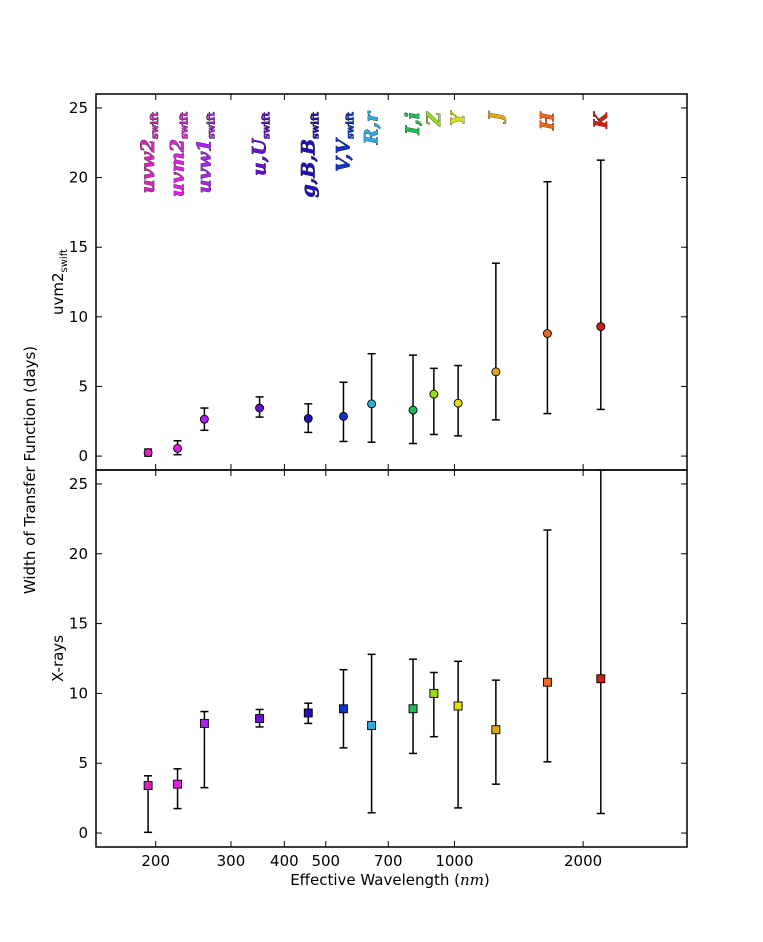 This screenshot has height=942, width=763. I want to click on band-label-main: Y, so click(458, 118).